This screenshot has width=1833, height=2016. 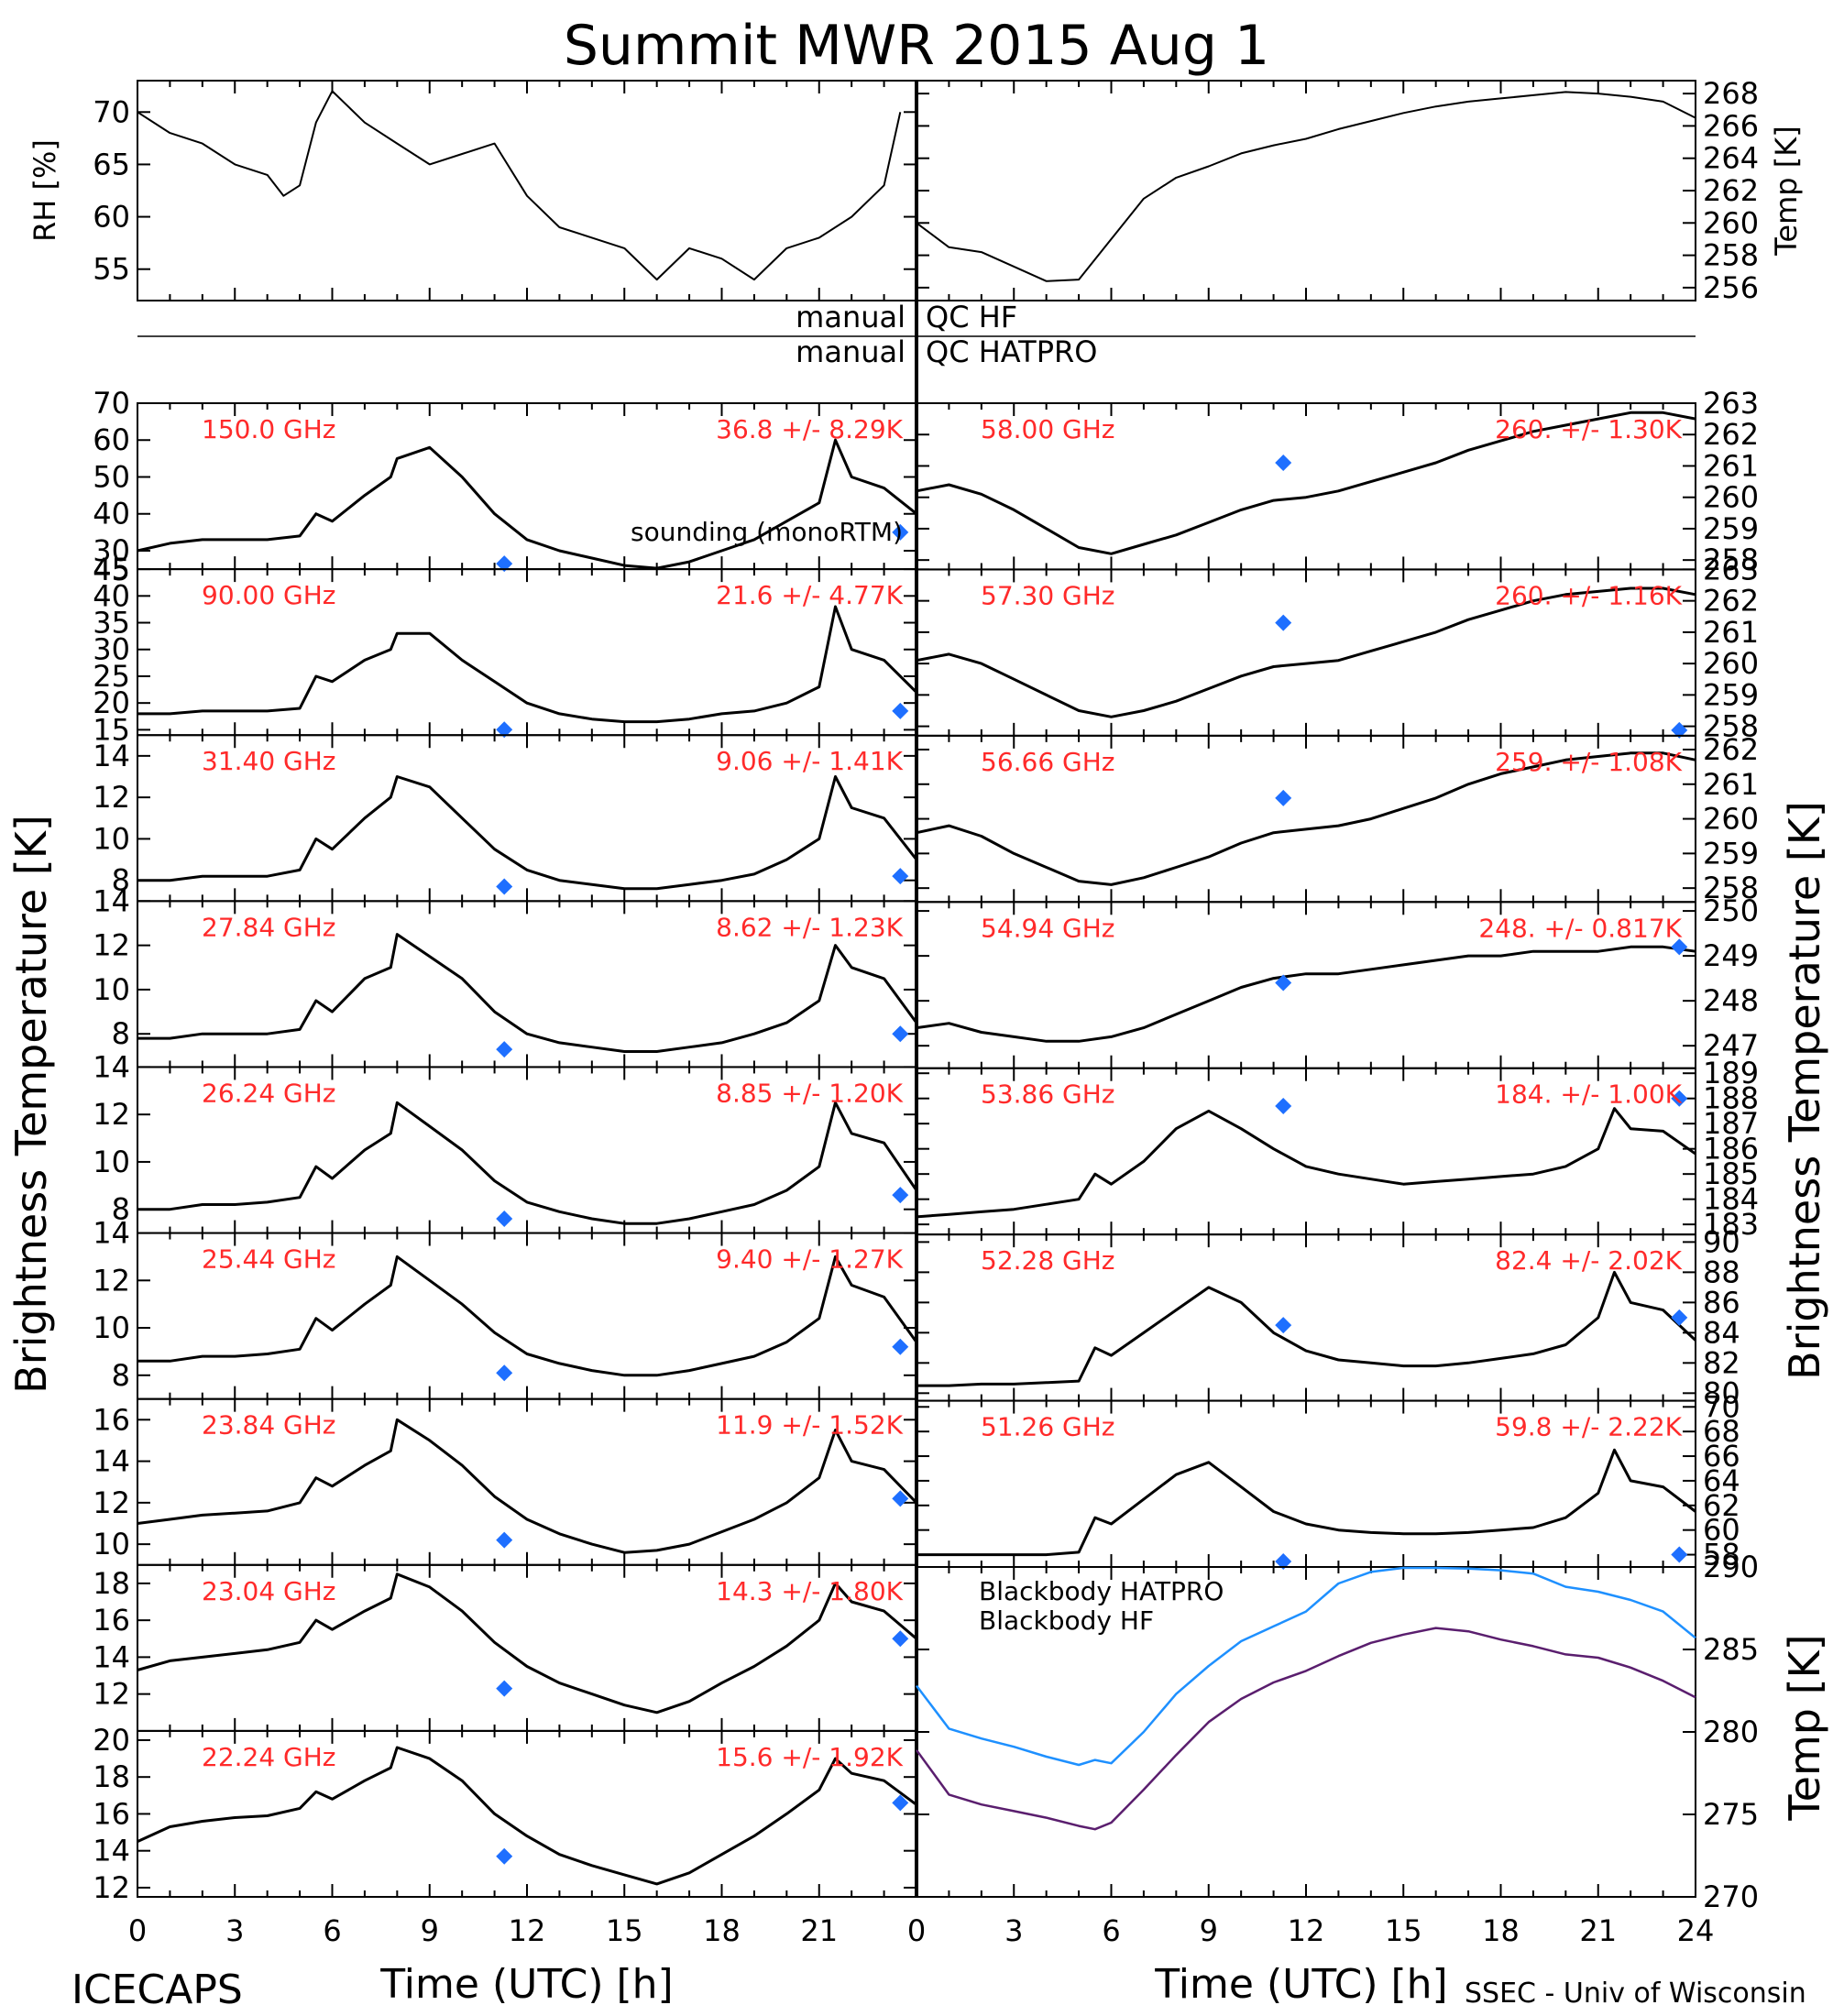 What do you see at coordinates (1731, 497) in the screenshot?
I see `right-panel-0-ytick-label: 260` at bounding box center [1731, 497].